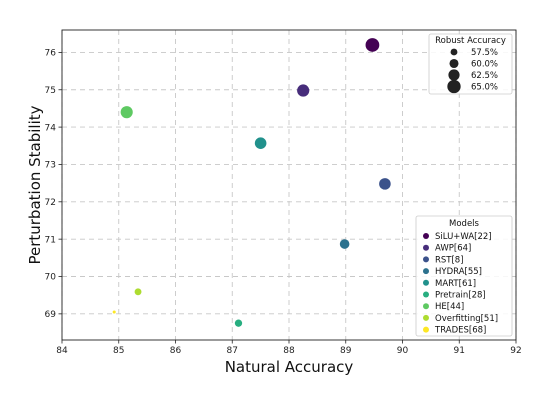  What do you see at coordinates (50, 166) in the screenshot?
I see `y-tick-label: 73` at bounding box center [50, 166].